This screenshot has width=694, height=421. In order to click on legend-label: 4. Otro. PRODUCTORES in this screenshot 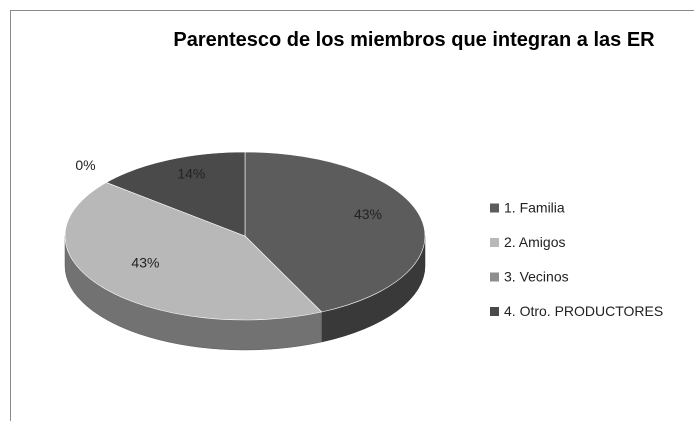, I will do `click(583, 311)`.